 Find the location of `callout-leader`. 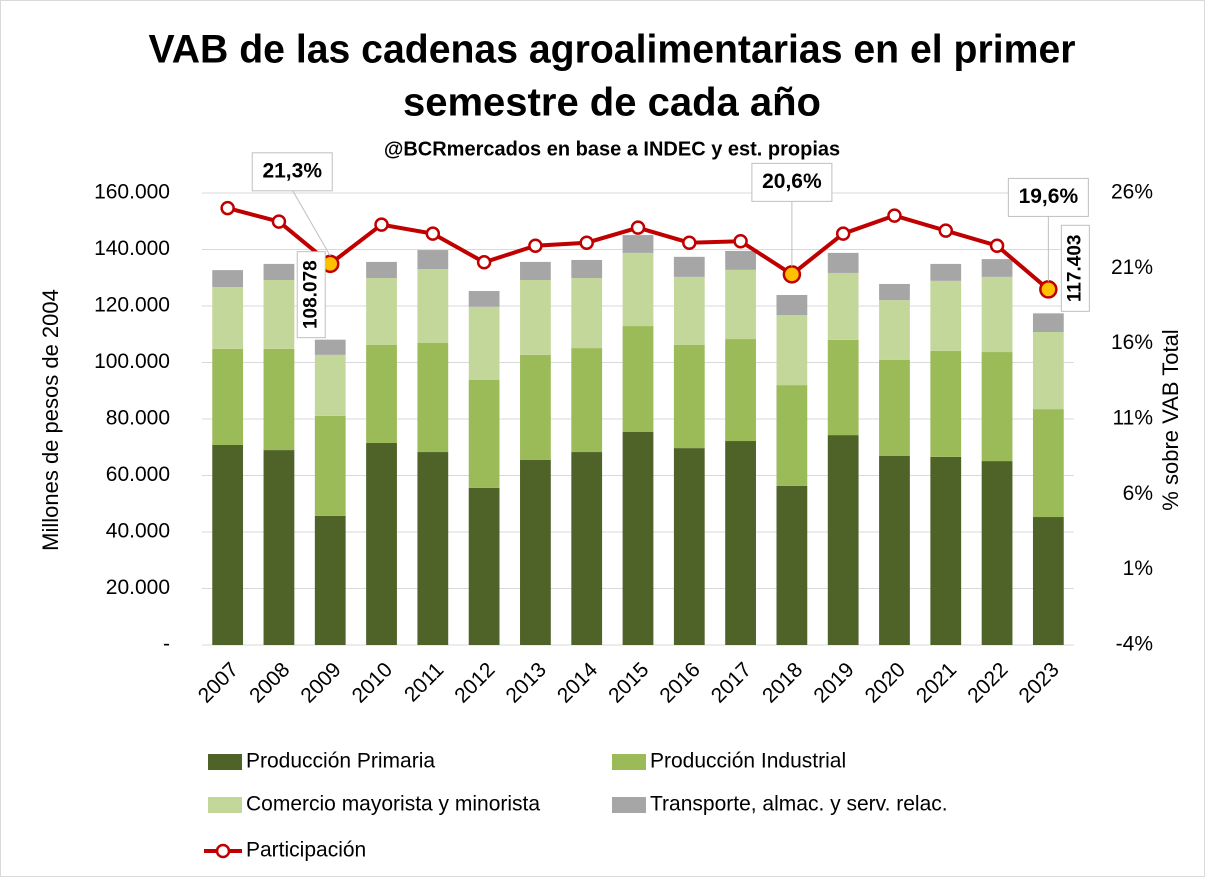

callout-leader is located at coordinates (311, 223).